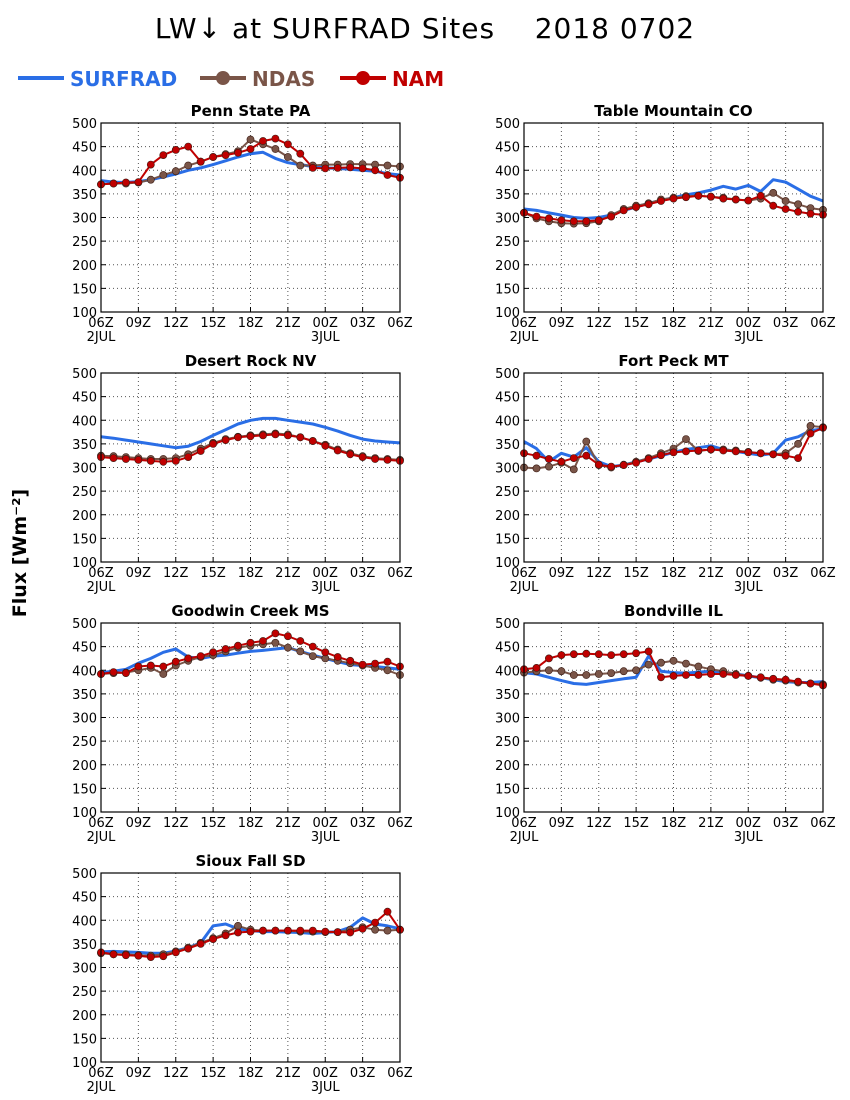 The image size is (850, 1100). What do you see at coordinates (525, 587) in the screenshot?
I see `x-date-label: 2JUL` at bounding box center [525, 587].